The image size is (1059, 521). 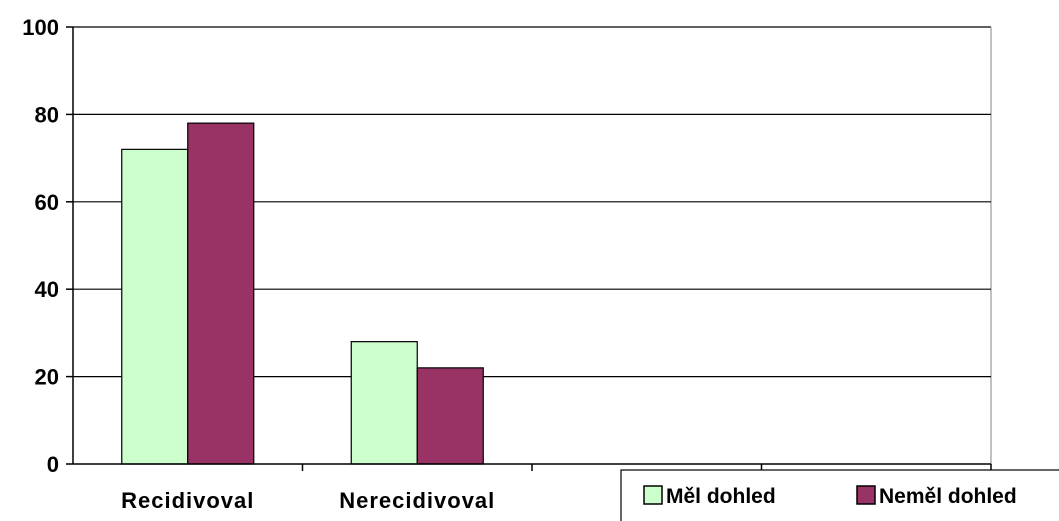 What do you see at coordinates (47, 246) in the screenshot?
I see `y-axis-ticks: 0 20 40 60 80 100` at bounding box center [47, 246].